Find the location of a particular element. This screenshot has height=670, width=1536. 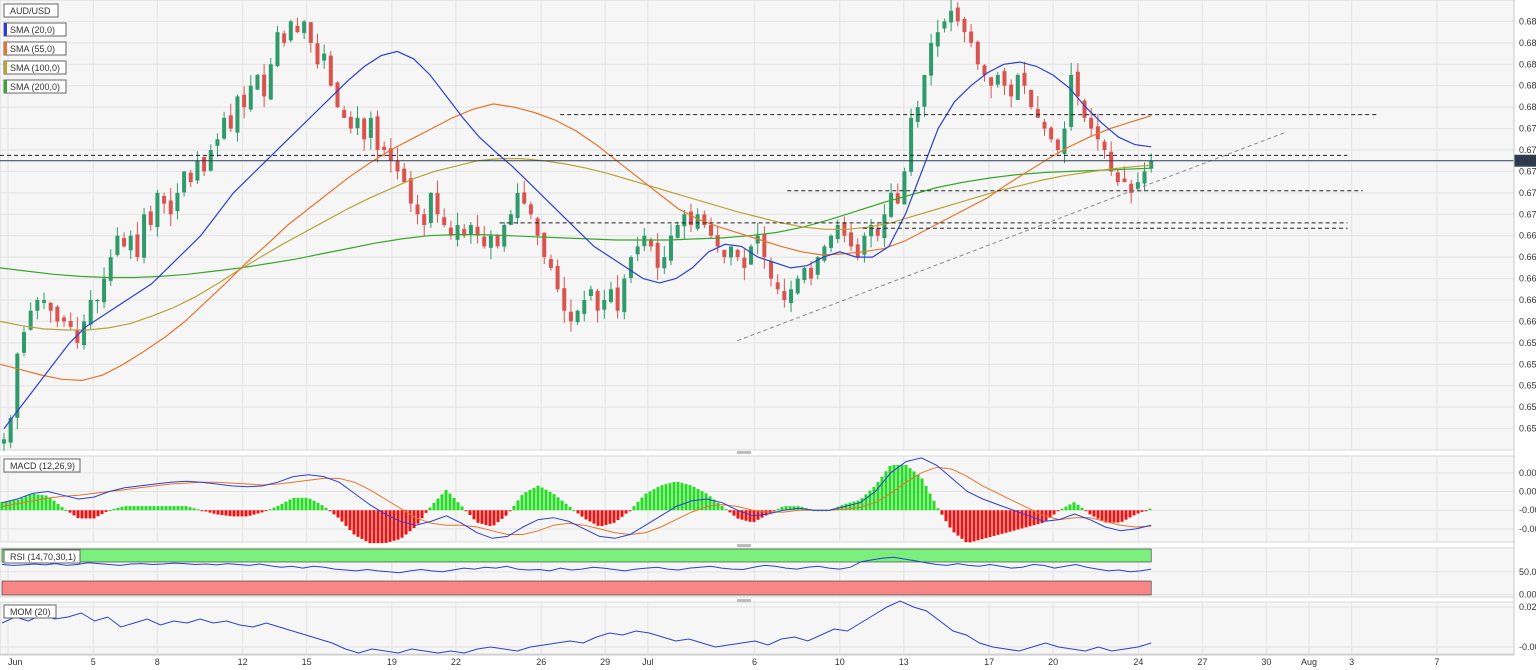

y-tick-label: 0.6800 is located at coordinates (1527, 107).